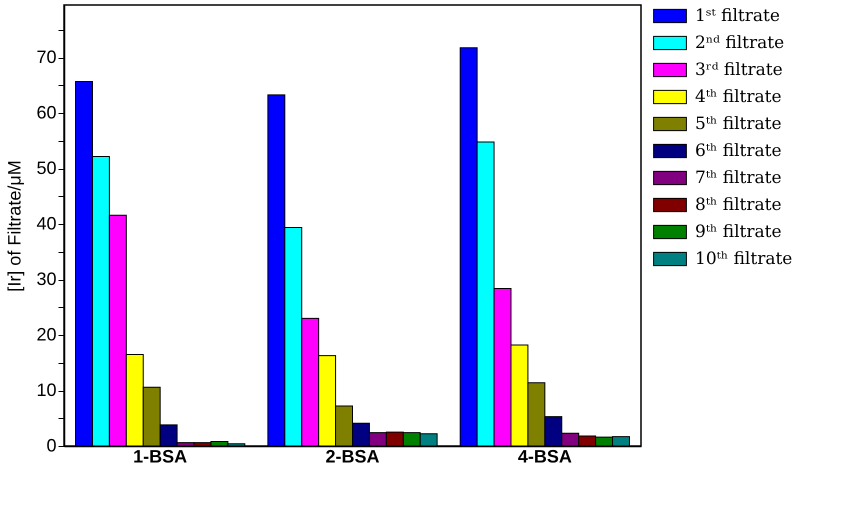  I want to click on legend-label: 6ᵗʰ filtrate, so click(738, 151).